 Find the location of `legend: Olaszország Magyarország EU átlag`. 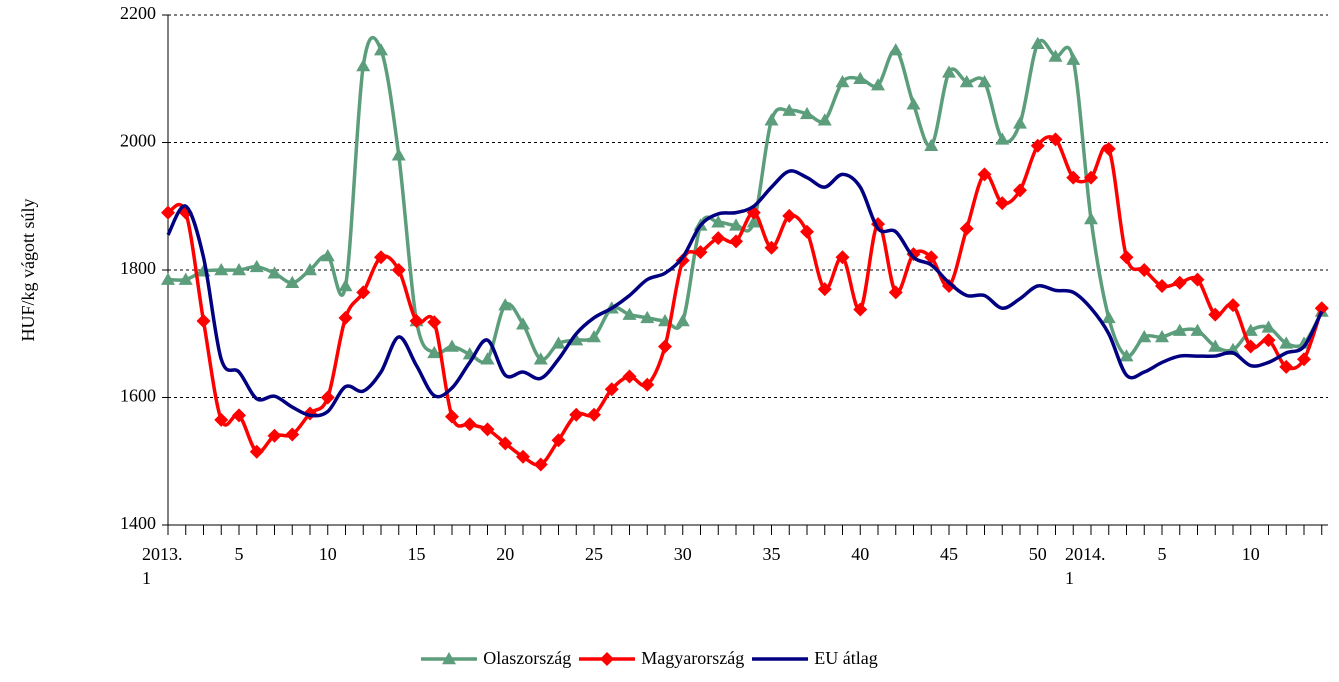

legend: Olaszország Magyarország EU átlag is located at coordinates (649, 658).